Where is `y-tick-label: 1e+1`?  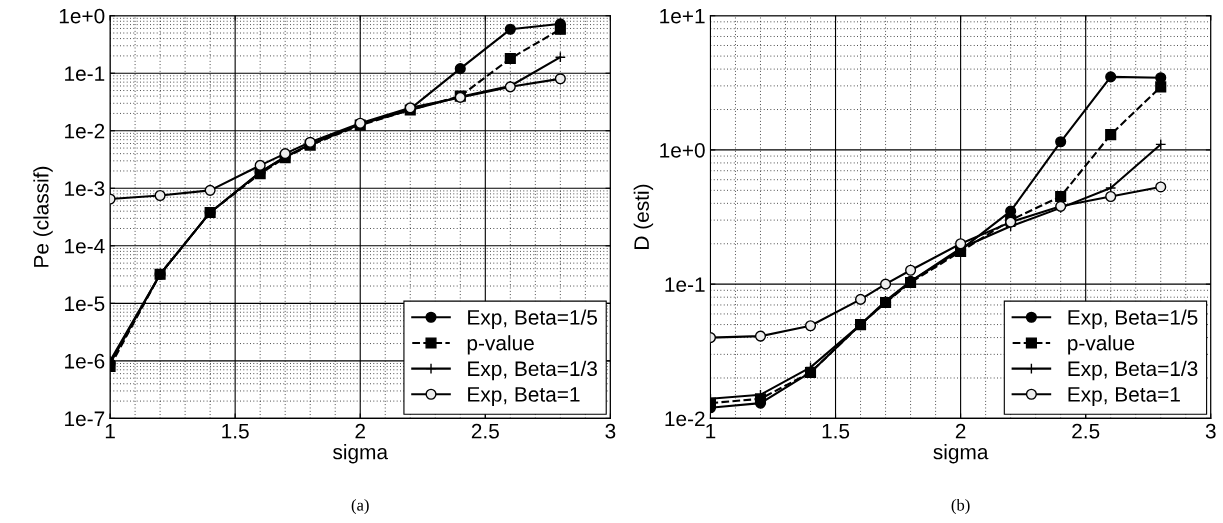 y-tick-label: 1e+1 is located at coordinates (682, 16).